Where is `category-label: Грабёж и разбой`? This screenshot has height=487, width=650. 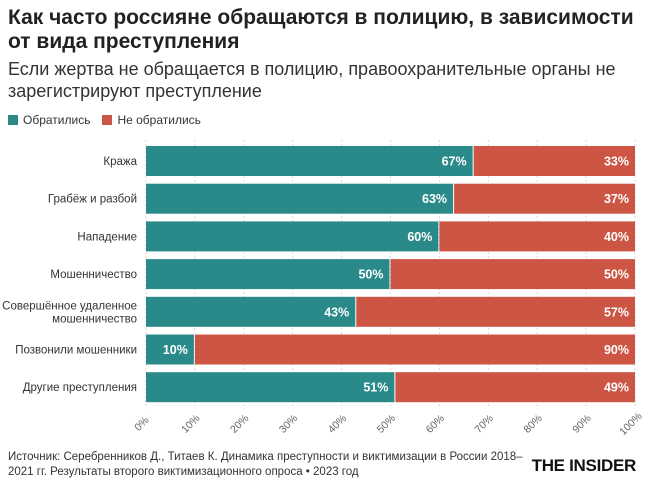
category-label: Грабёж и разбой is located at coordinates (92, 200).